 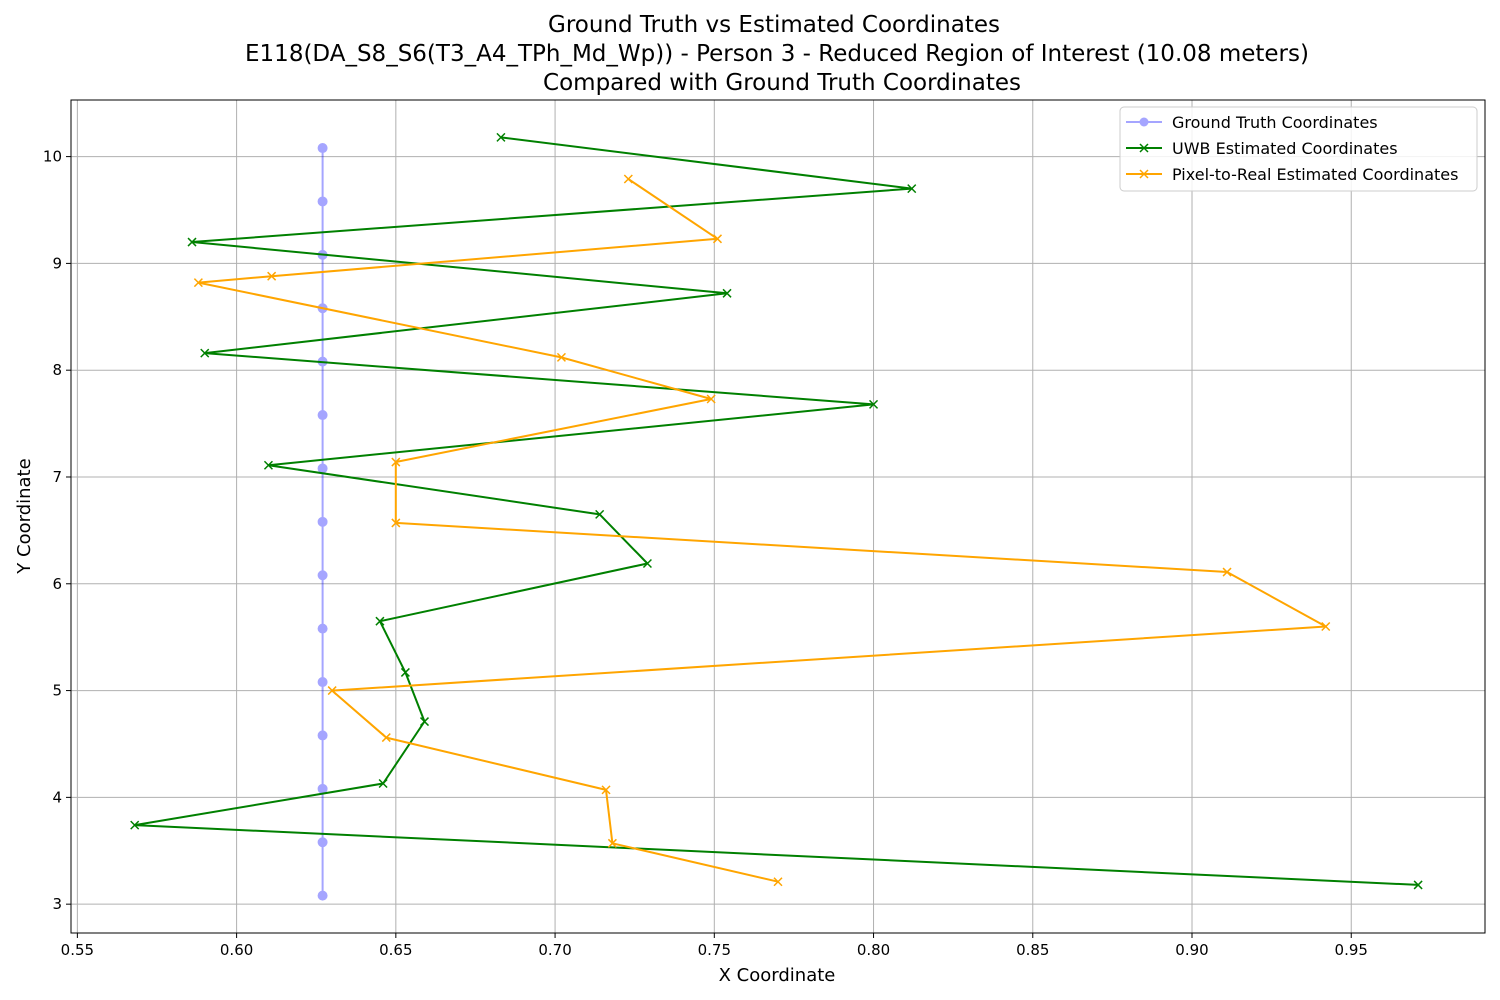 I want to click on x-tick-label: 0.95, so click(x=1351, y=950).